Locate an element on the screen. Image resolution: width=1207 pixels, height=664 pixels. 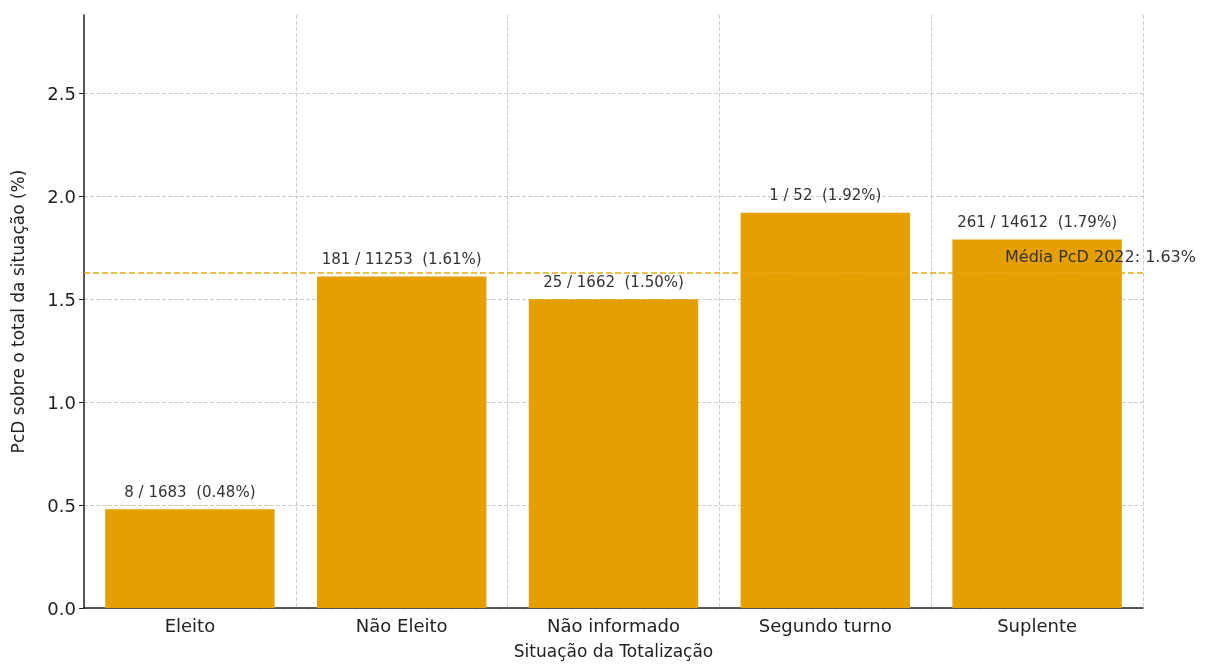
data-label: 8 / 1683 (0.48%) is located at coordinates (190, 491).